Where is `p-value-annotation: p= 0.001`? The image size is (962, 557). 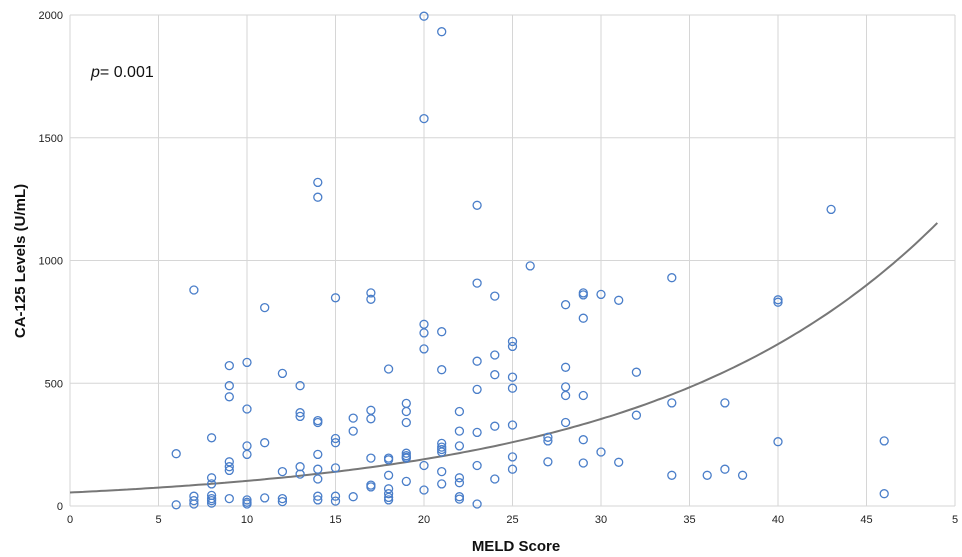 p-value-annotation: p= 0.001 is located at coordinates (122, 72).